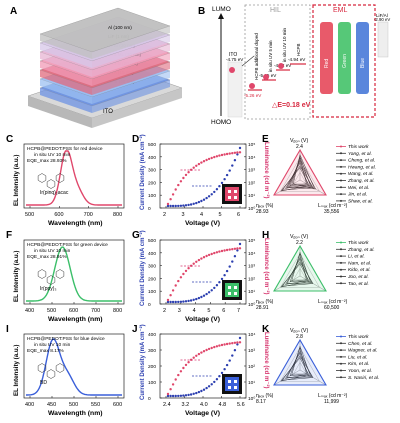  Describe the element at coordinates (299, 237) in the screenshot. I see `radar-axis-top: Vᵦₒₙ (V)` at that location.